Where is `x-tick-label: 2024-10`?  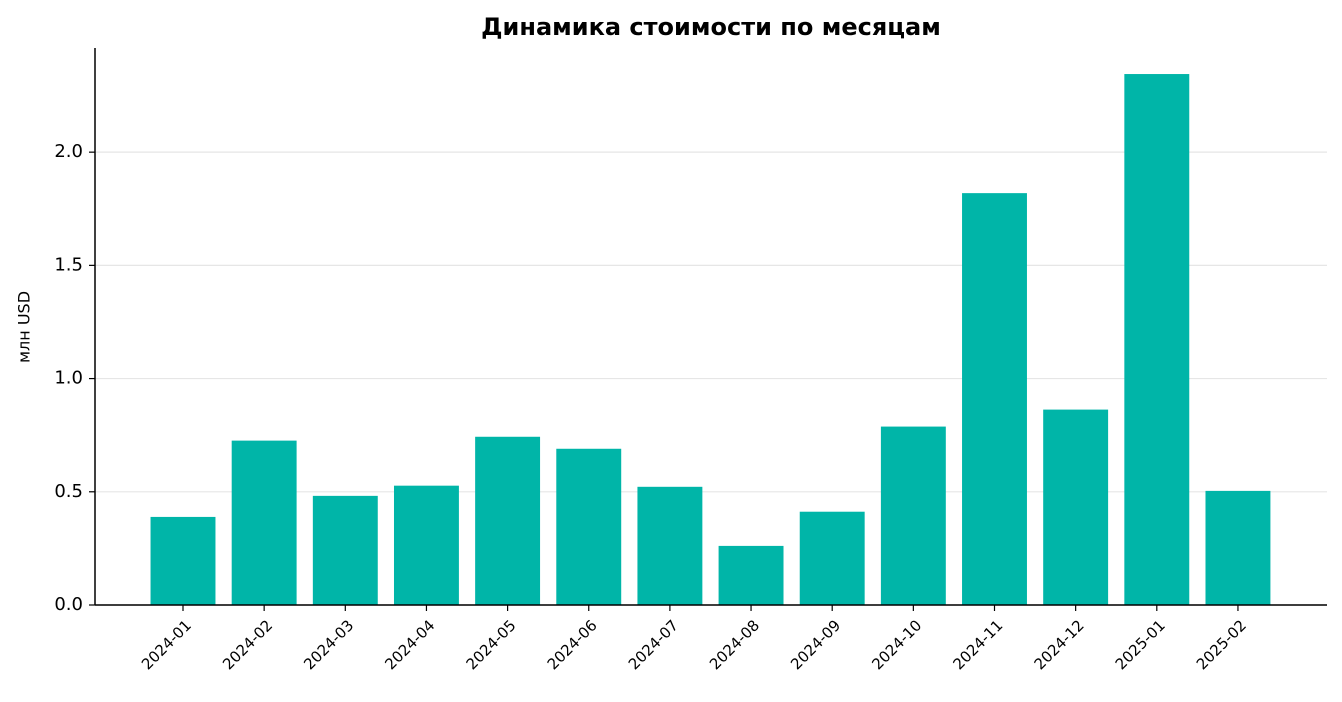
x-tick-label: 2024-10 is located at coordinates (896, 644).